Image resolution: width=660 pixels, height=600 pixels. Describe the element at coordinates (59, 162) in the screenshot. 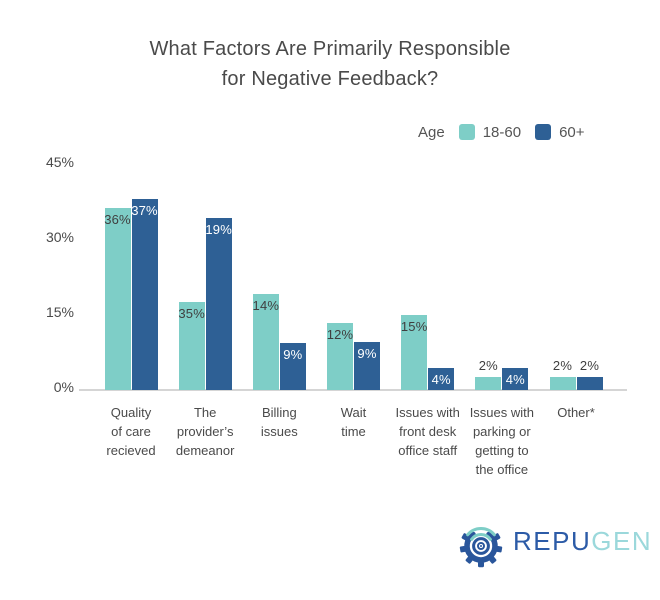

I see `y-tick-label: 45%` at that location.